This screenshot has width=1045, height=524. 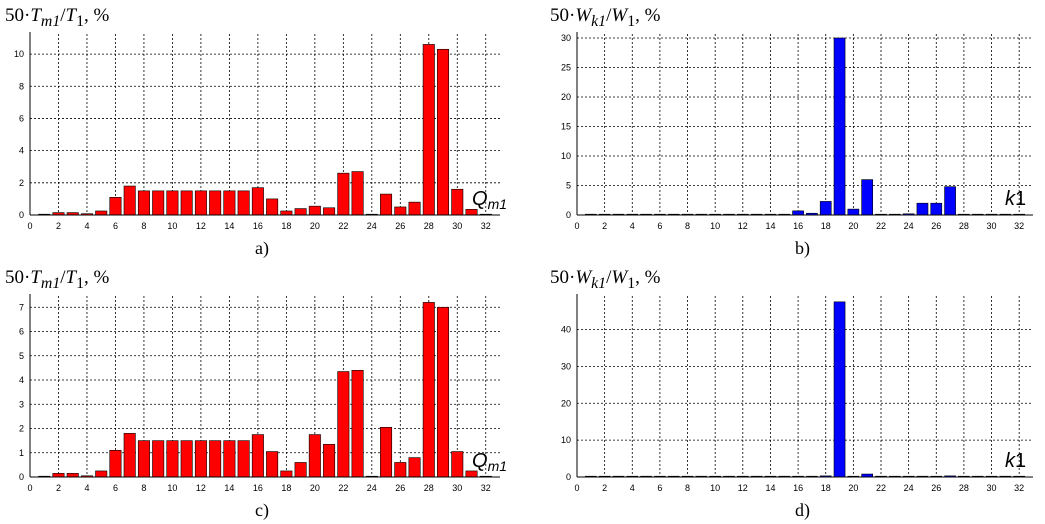 What do you see at coordinates (566, 97) in the screenshot?
I see `y-tick-label: 20` at bounding box center [566, 97].